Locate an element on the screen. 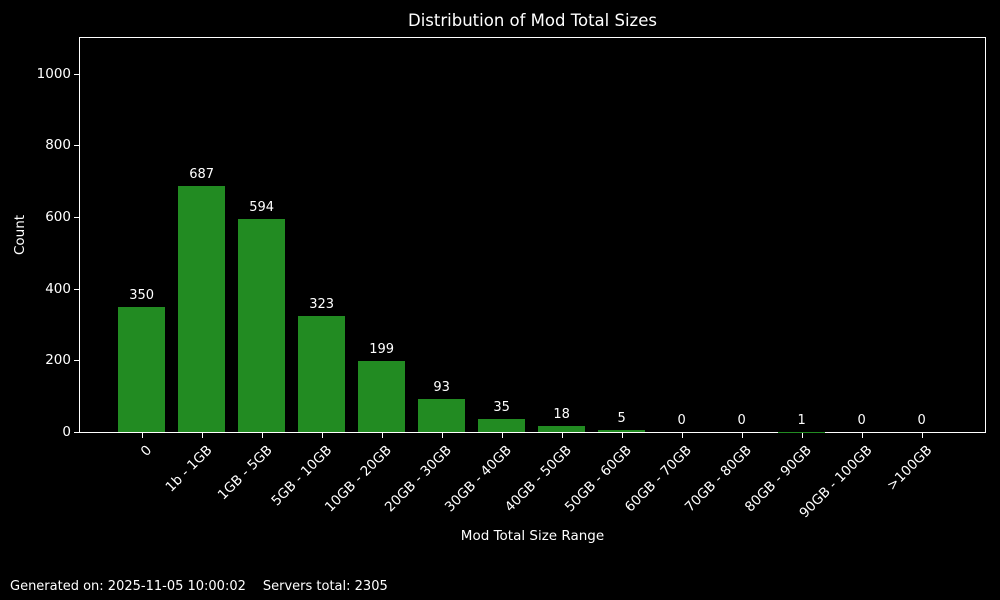 The height and width of the screenshot is (600, 1000). y-tick-label: 400 is located at coordinates (58, 288).